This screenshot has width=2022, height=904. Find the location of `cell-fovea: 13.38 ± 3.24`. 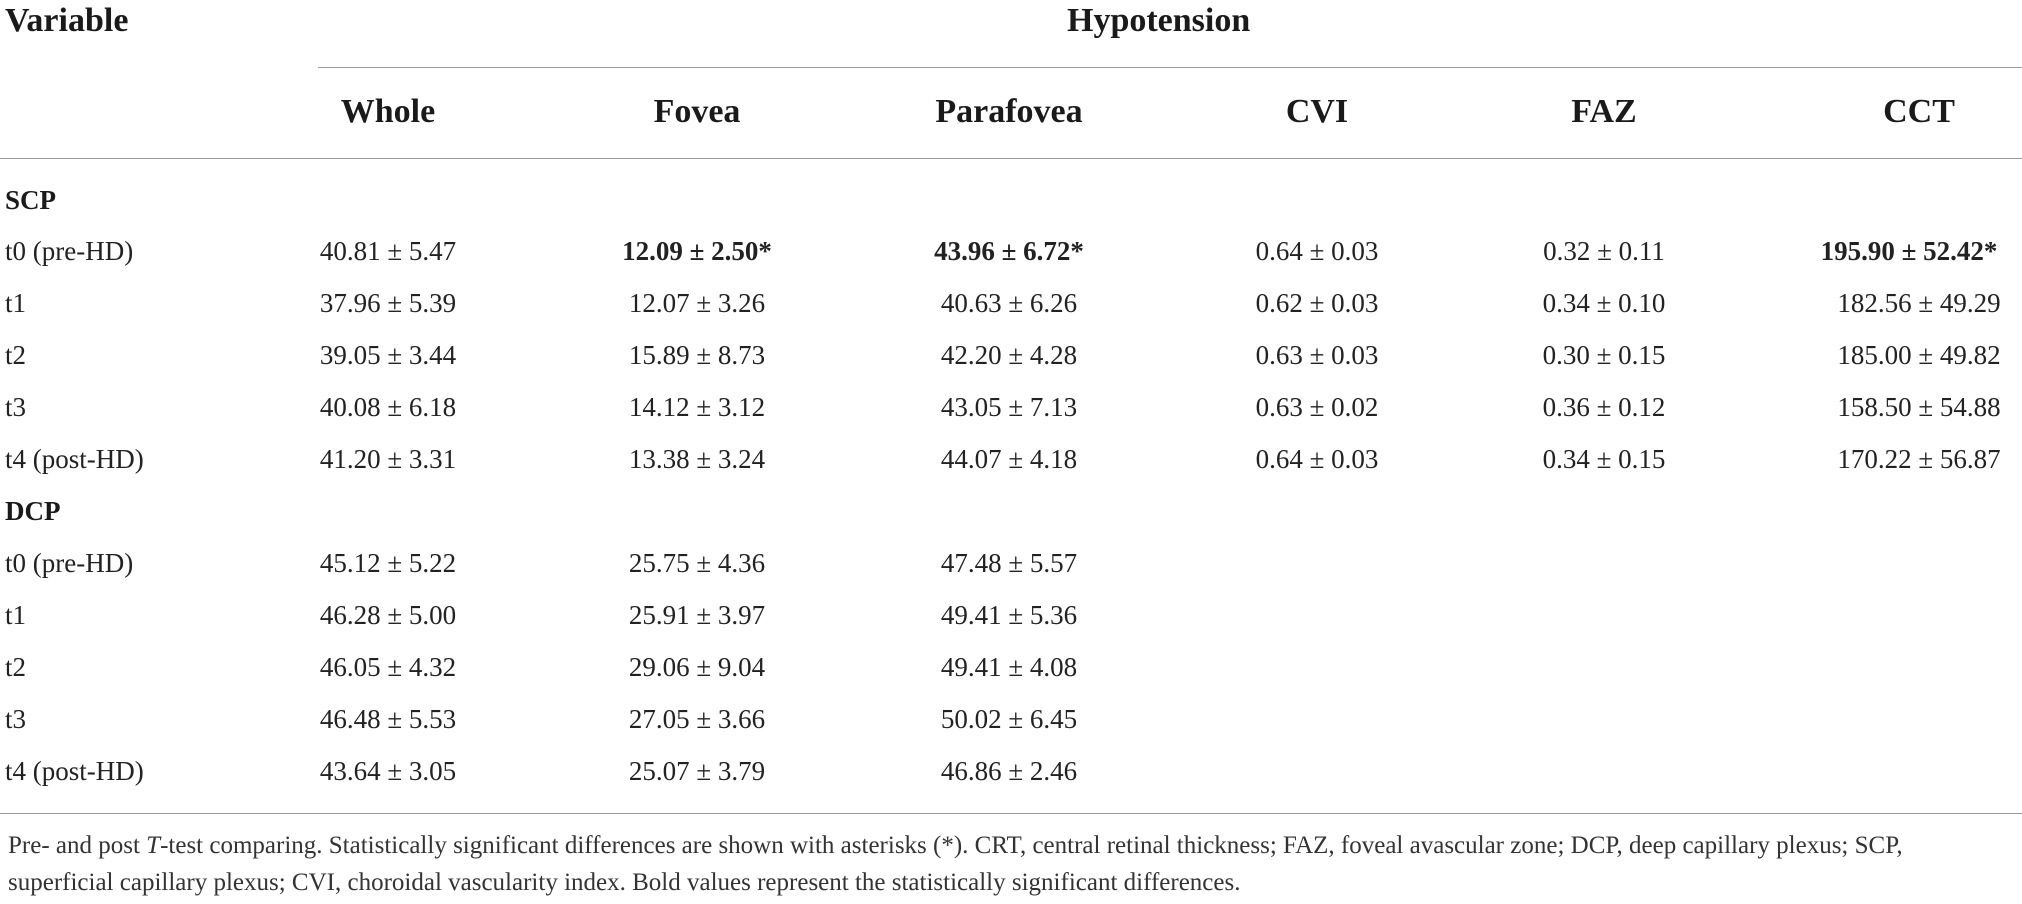

cell-fovea: 13.38 ± 3.24 is located at coordinates (697, 459).